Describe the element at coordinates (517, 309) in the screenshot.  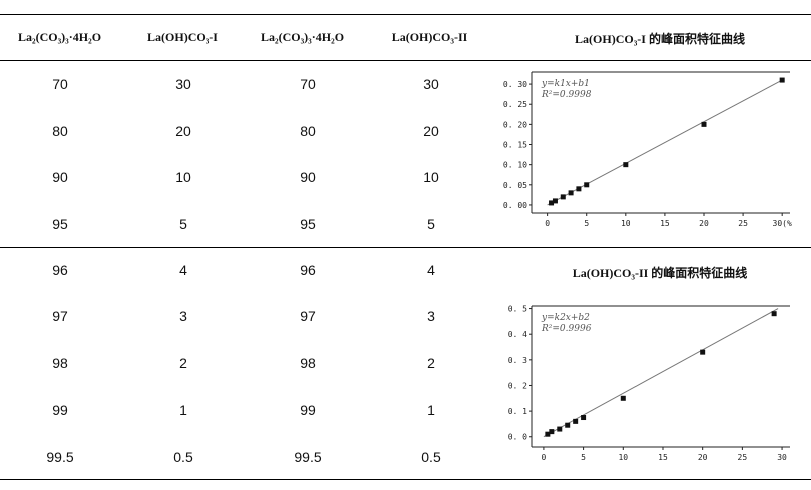
I see `y-tick-label: 0. 5` at that location.